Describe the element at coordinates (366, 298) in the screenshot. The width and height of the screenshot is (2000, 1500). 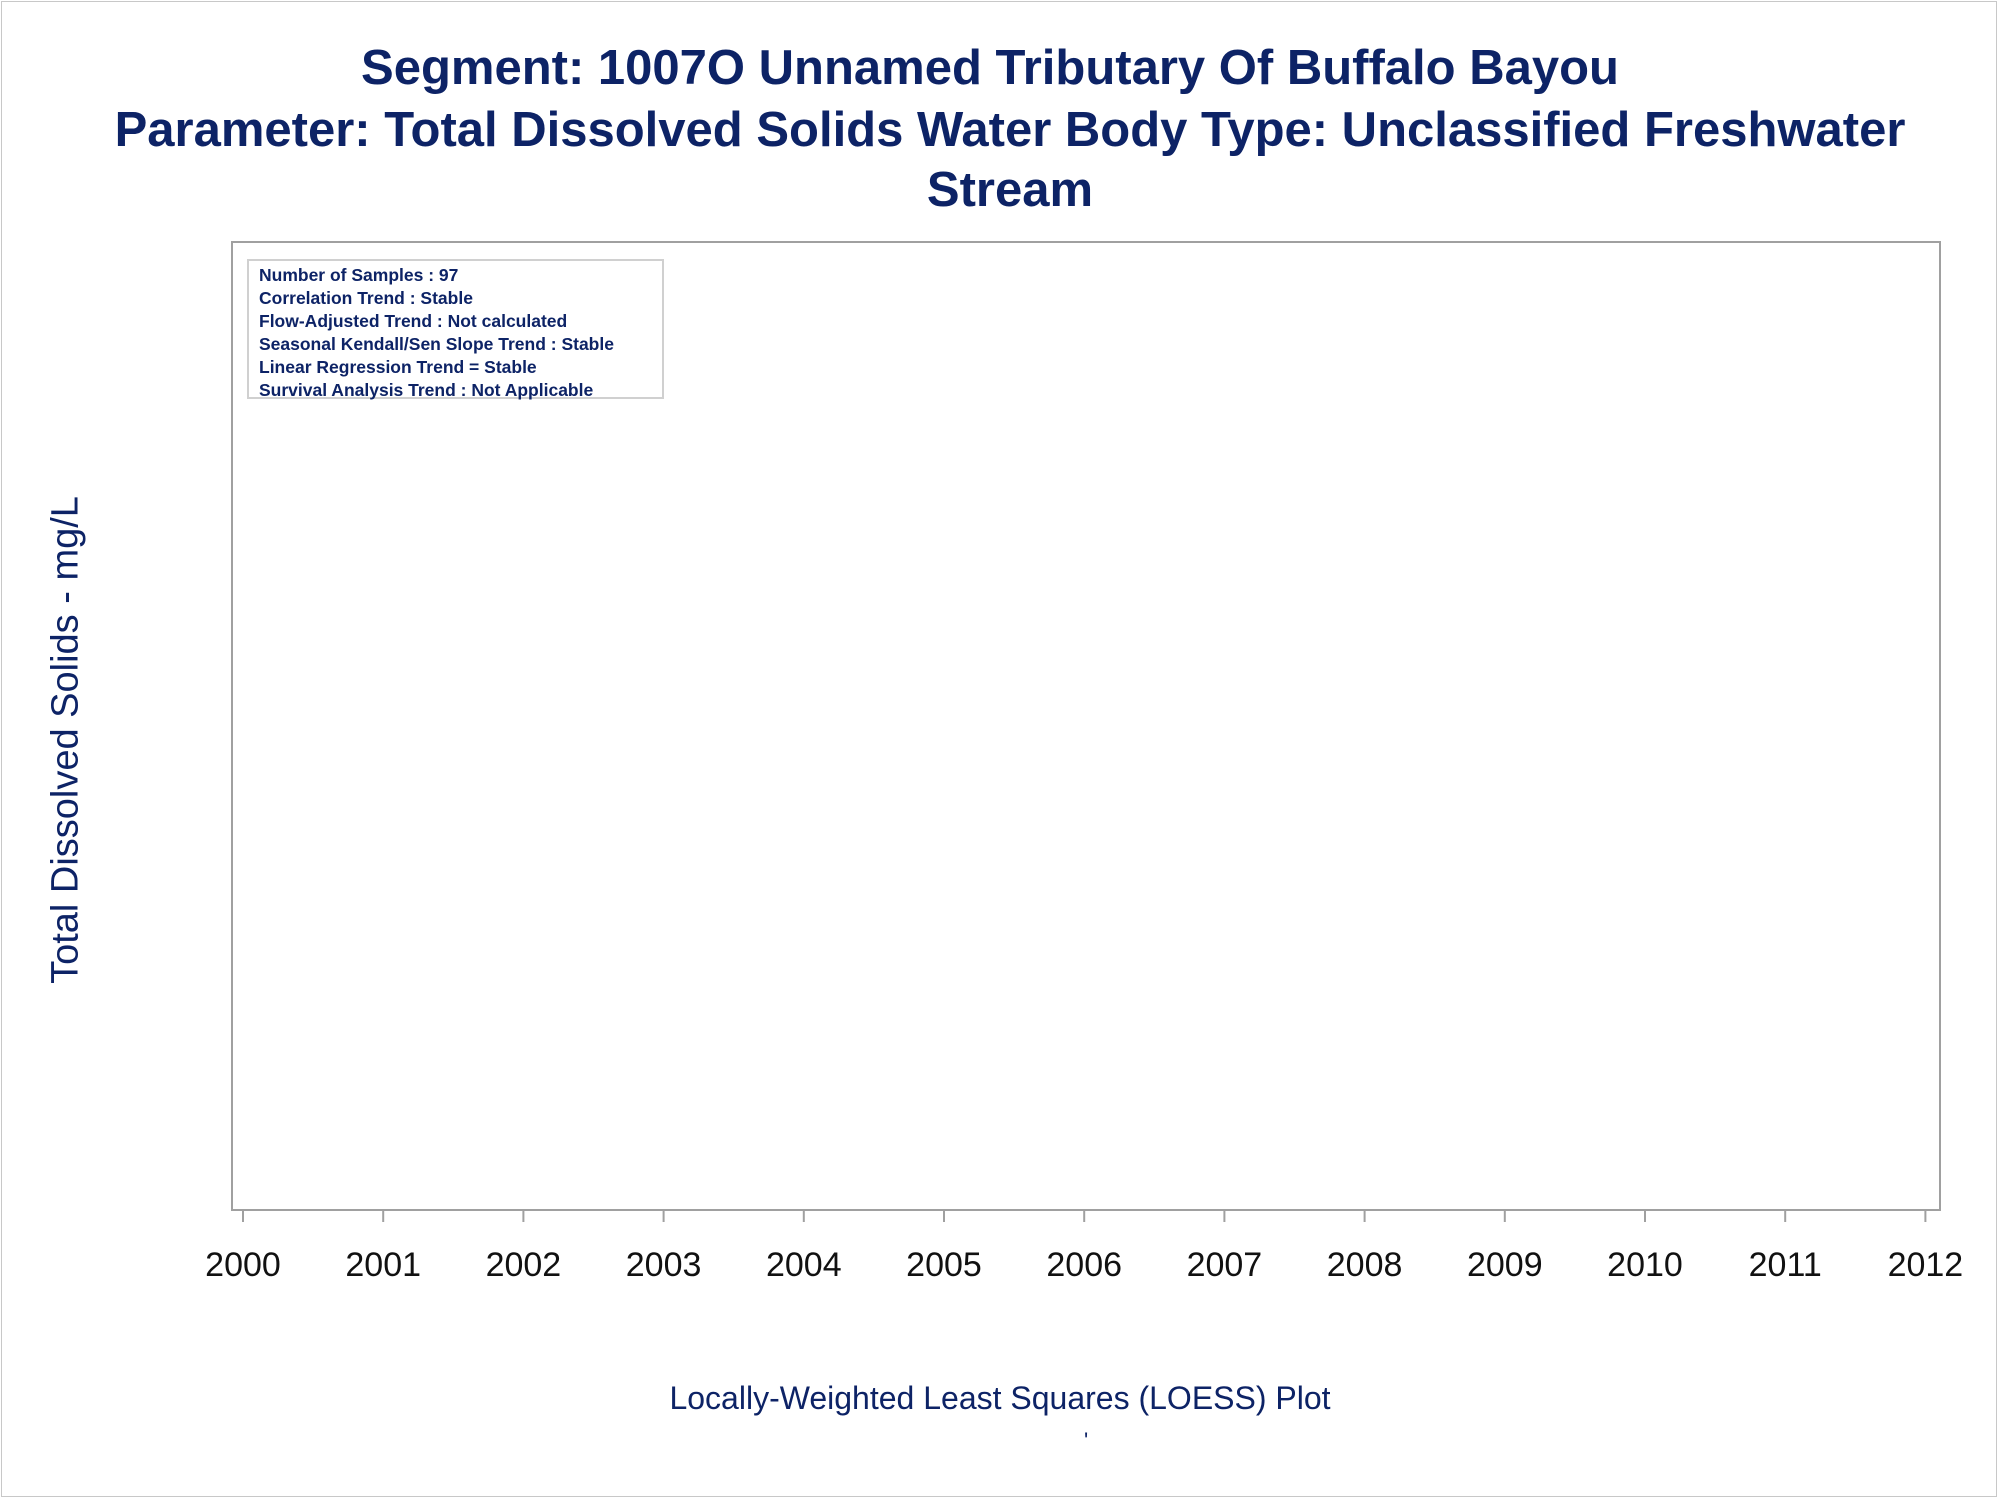
I see `stats-correlation: Correlation Trend : Stable` at that location.